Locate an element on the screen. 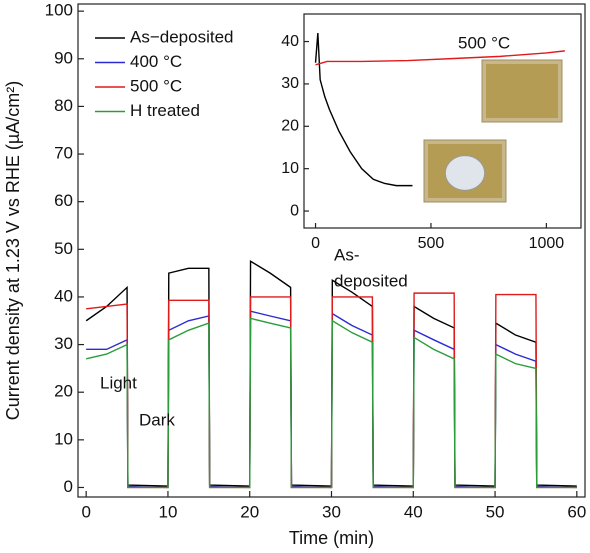 This screenshot has width=590, height=553. x-tick-label: 60 is located at coordinates (576, 511).